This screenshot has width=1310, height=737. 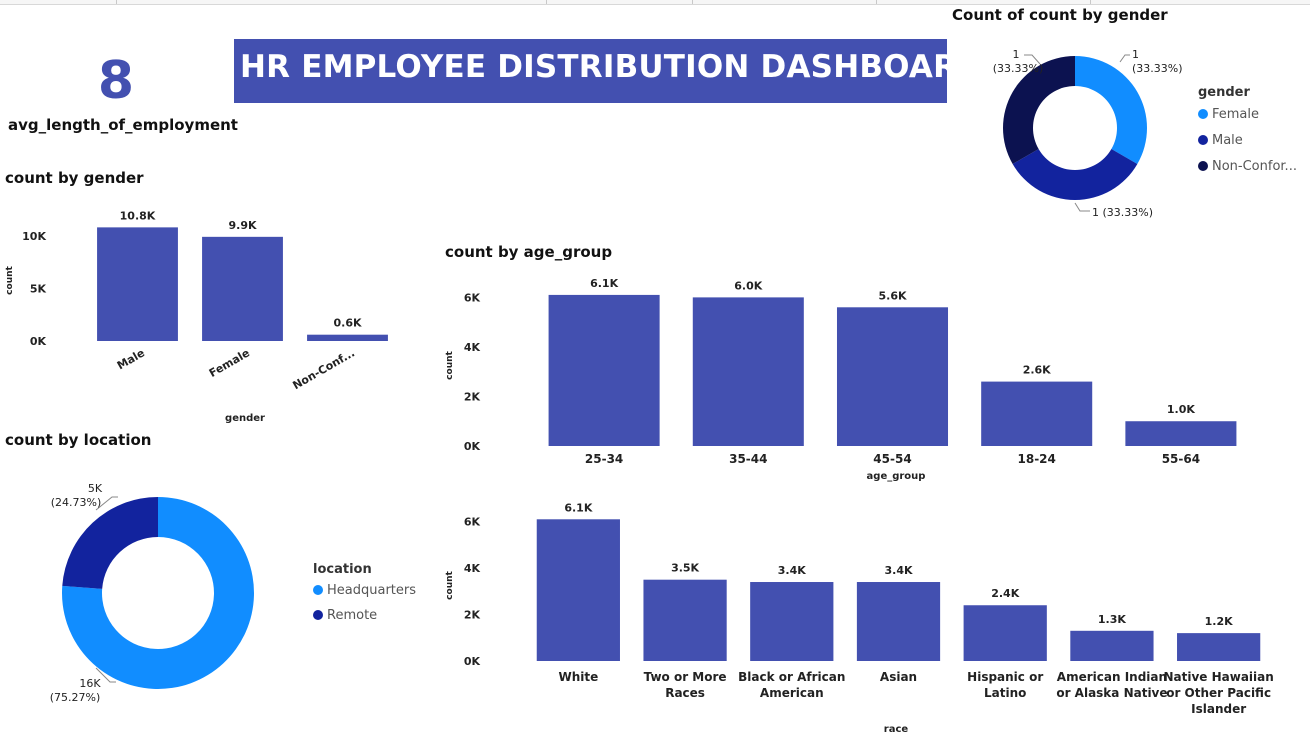 What do you see at coordinates (78, 440) in the screenshot?
I see `location-donut-title: count by location` at bounding box center [78, 440].